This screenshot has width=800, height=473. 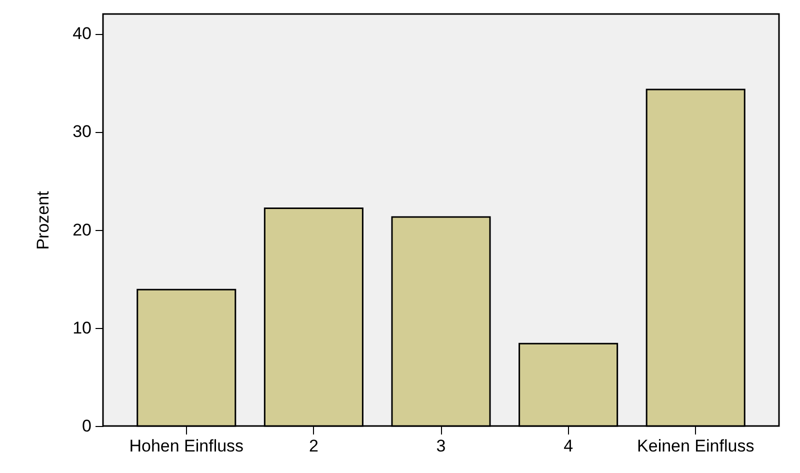 What do you see at coordinates (186, 446) in the screenshot?
I see `x-tick-label: Hohen Einfluss` at bounding box center [186, 446].